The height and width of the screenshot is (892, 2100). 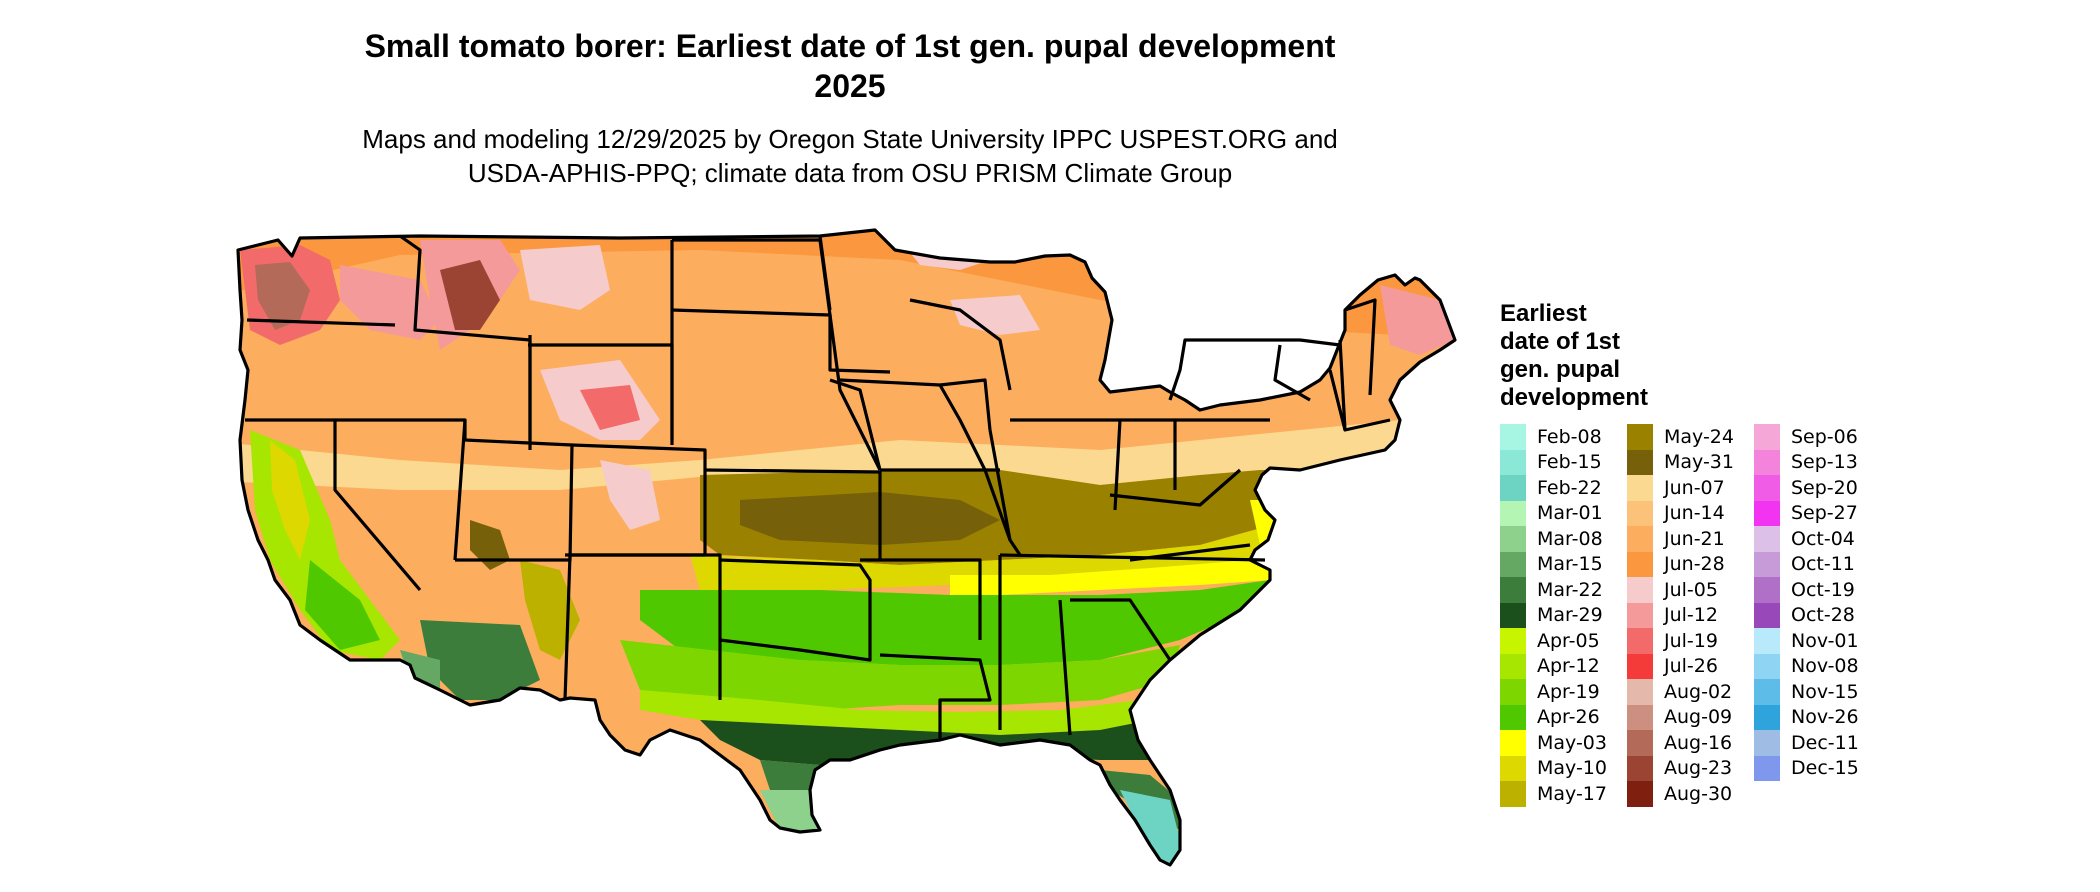 I want to click on legend-item: Sep-06, so click(x=1817, y=437).